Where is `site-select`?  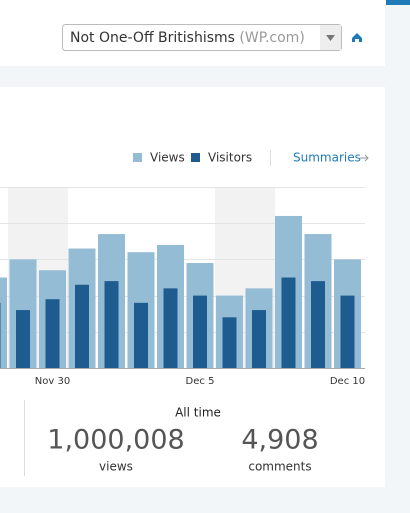
site-select is located at coordinates (202, 37).